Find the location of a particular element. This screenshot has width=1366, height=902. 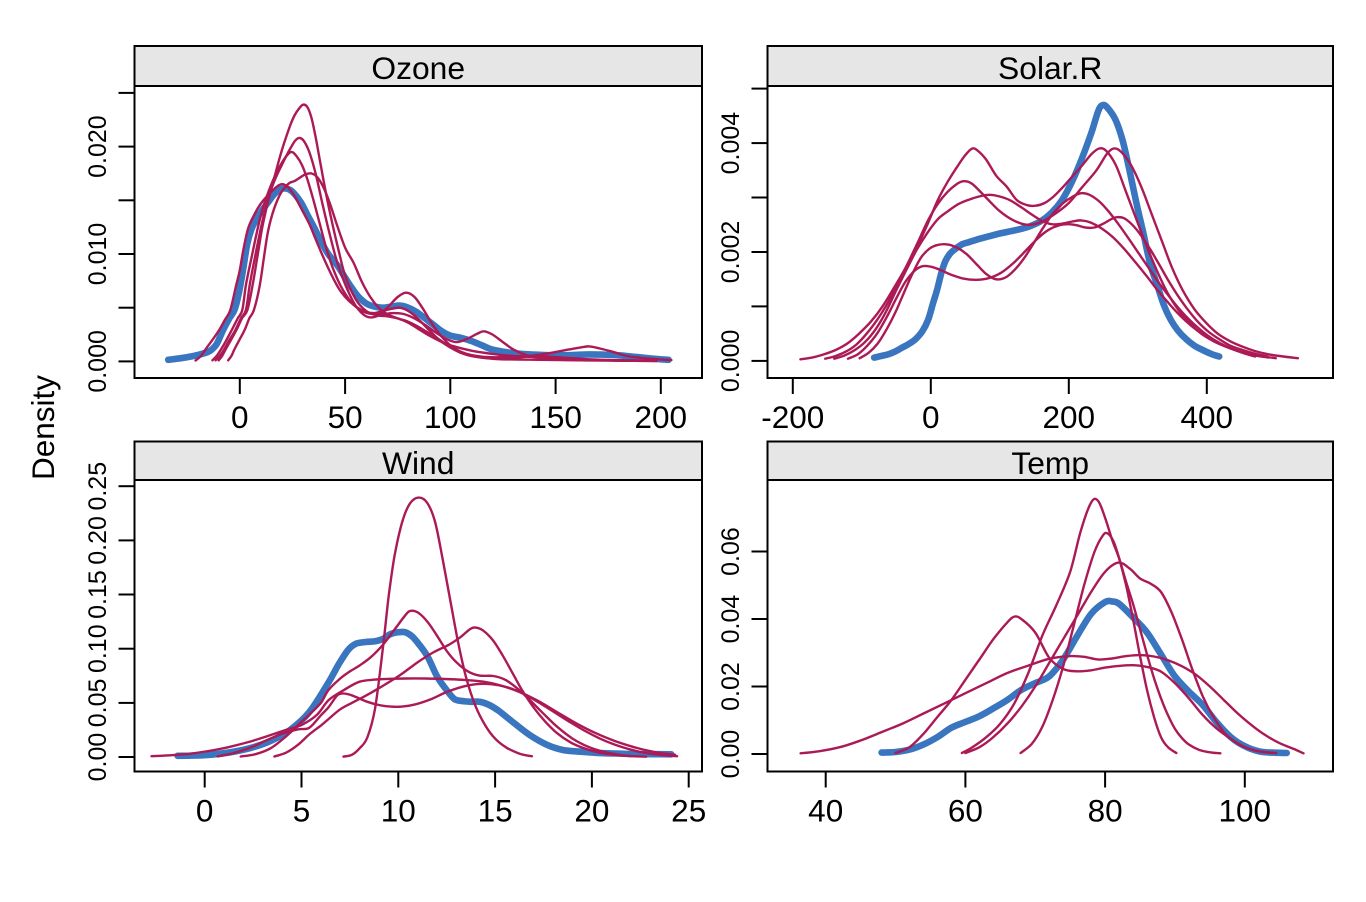

svg-text: 0.10 is located at coordinates (98, 648).